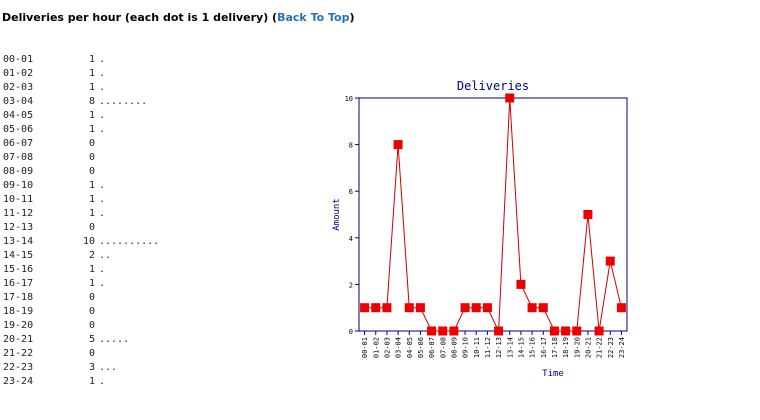  Describe the element at coordinates (313, 17) in the screenshot. I see `back-to-top-link: Back To Top` at that location.